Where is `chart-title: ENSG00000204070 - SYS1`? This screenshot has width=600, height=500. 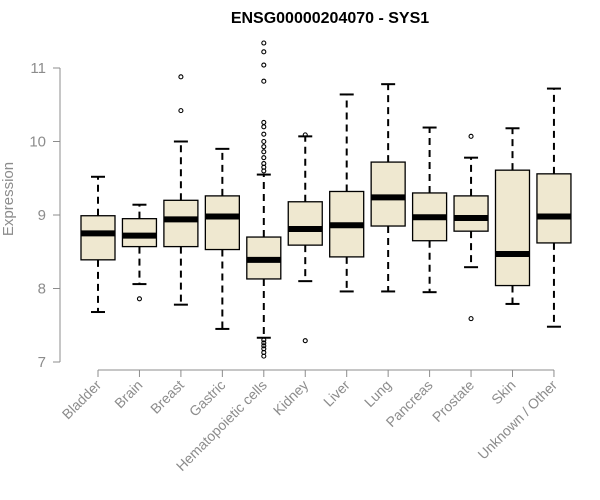
chart-title: ENSG00000204070 - SYS1 is located at coordinates (330, 18).